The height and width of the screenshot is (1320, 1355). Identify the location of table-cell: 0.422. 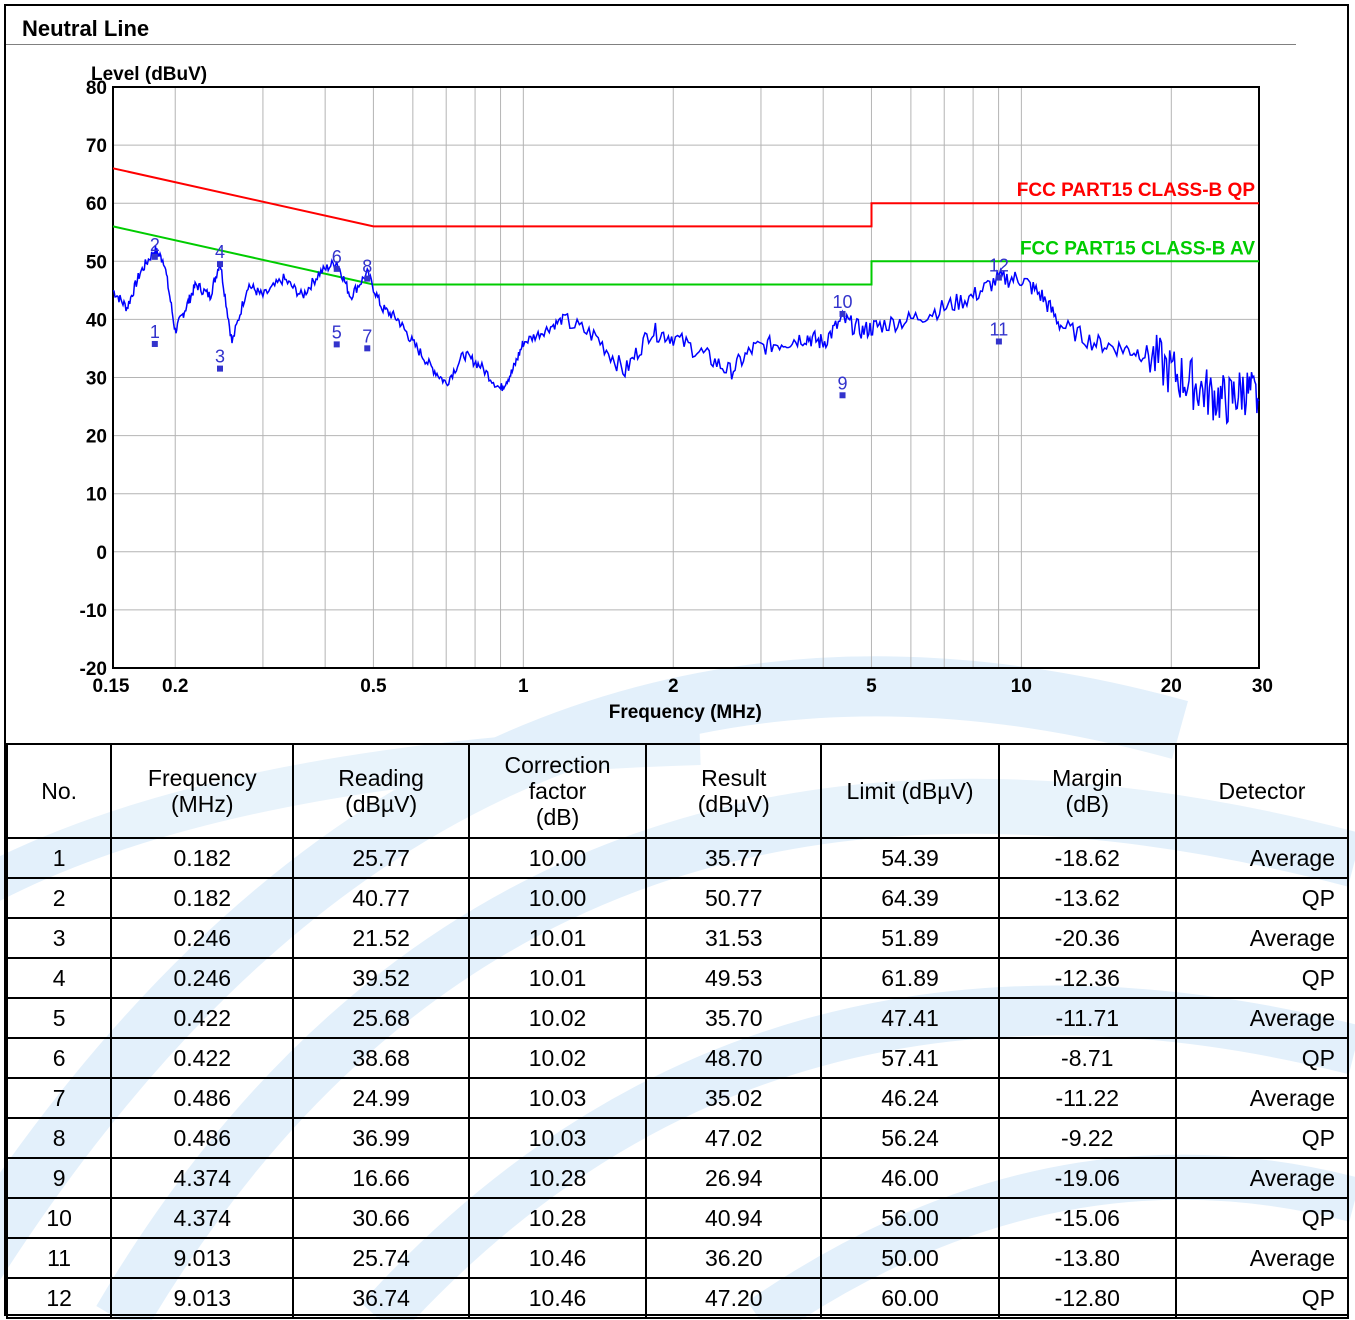
(202, 1058).